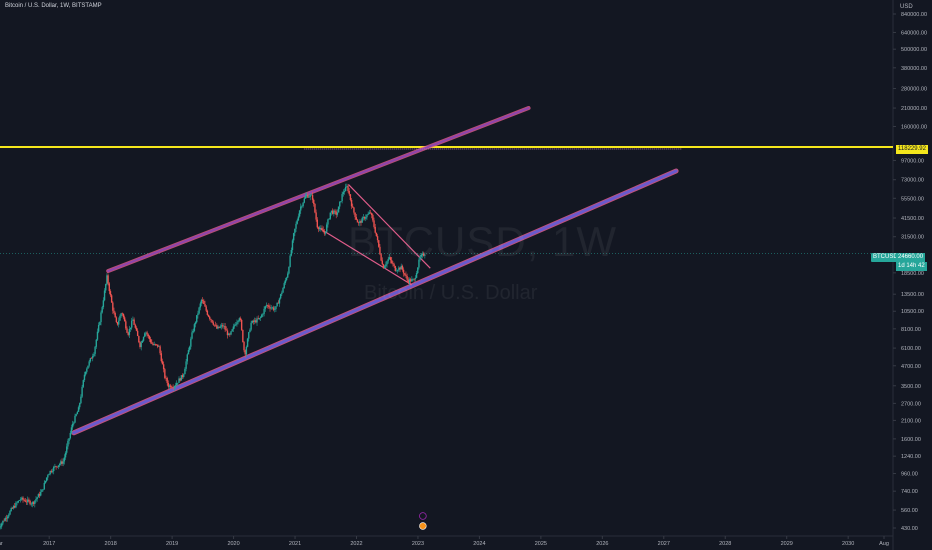 The width and height of the screenshot is (932, 550). What do you see at coordinates (909, 511) in the screenshot?
I see `price-tick-label: 560.00` at bounding box center [909, 511].